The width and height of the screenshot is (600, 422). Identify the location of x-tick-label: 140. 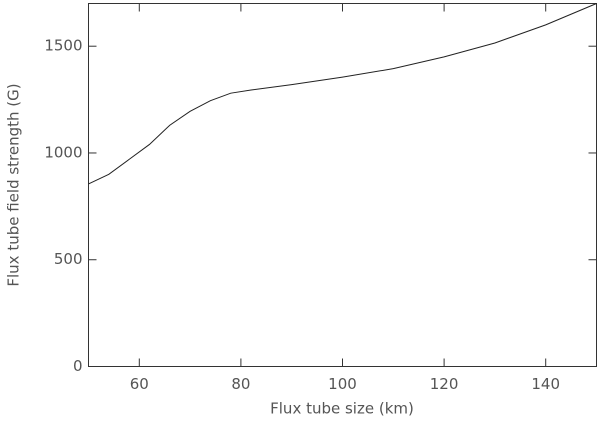
(545, 384).